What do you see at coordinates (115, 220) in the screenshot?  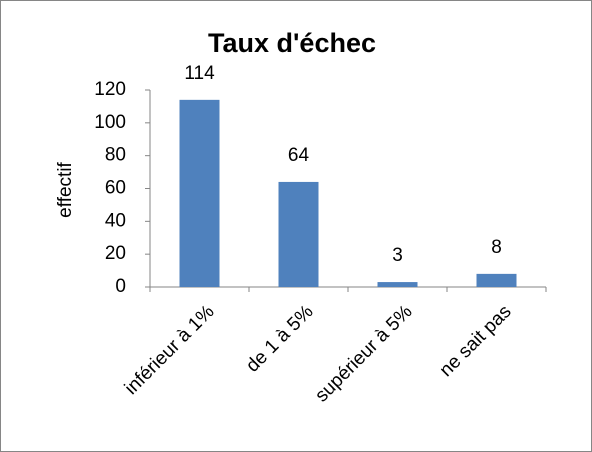 I see `y-tick-label: 40` at bounding box center [115, 220].